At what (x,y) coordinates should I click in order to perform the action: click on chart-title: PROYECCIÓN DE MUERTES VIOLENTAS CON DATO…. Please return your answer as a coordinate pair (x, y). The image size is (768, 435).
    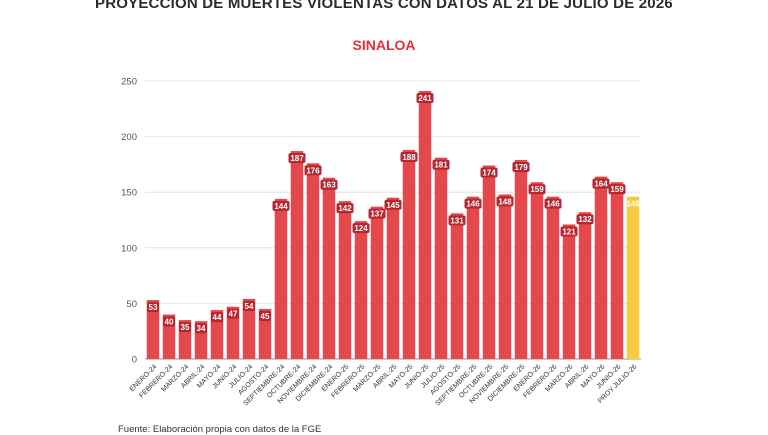
    Looking at the image, I should click on (384, 6).